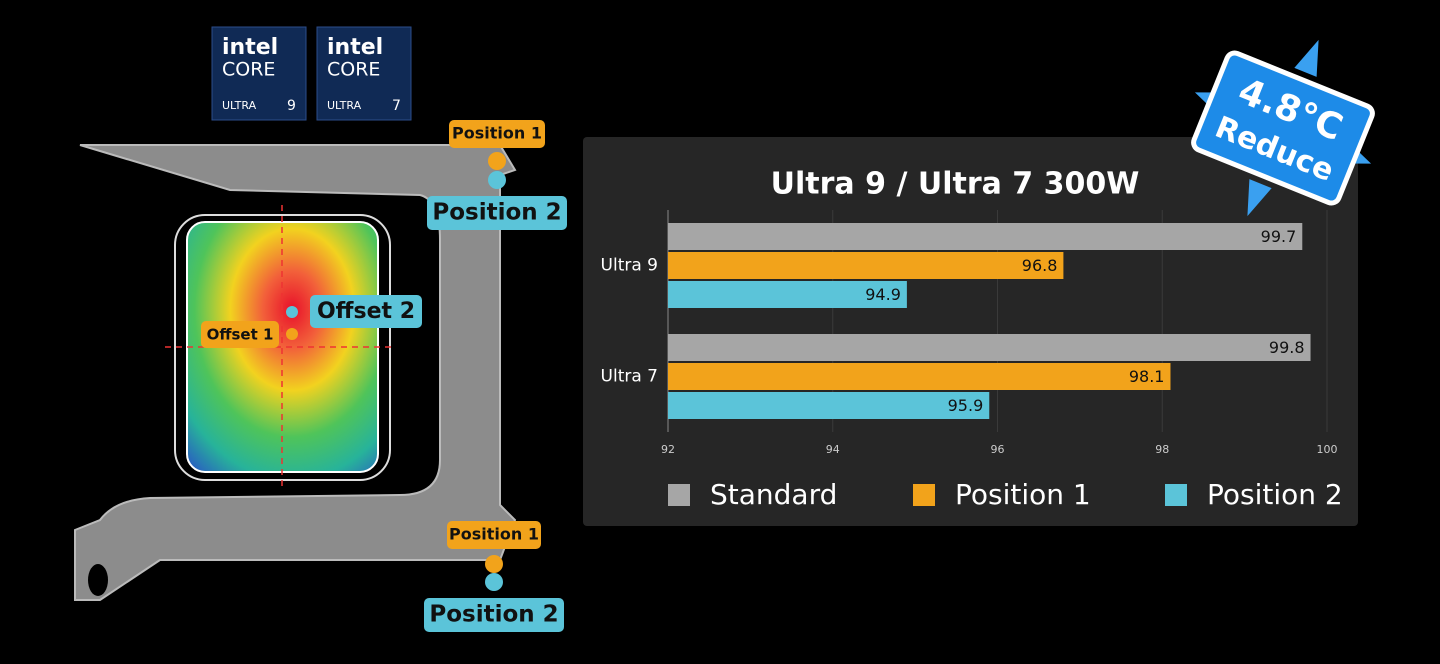  I want to click on chart-title: Ultra 9 / Ultra 7 300W, so click(955, 184).